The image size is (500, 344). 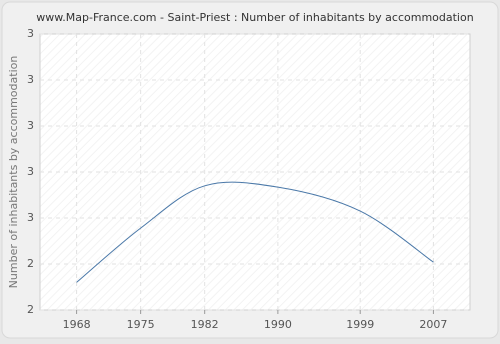 What do you see at coordinates (141, 324) in the screenshot?
I see `x-tick-label: 1975` at bounding box center [141, 324].